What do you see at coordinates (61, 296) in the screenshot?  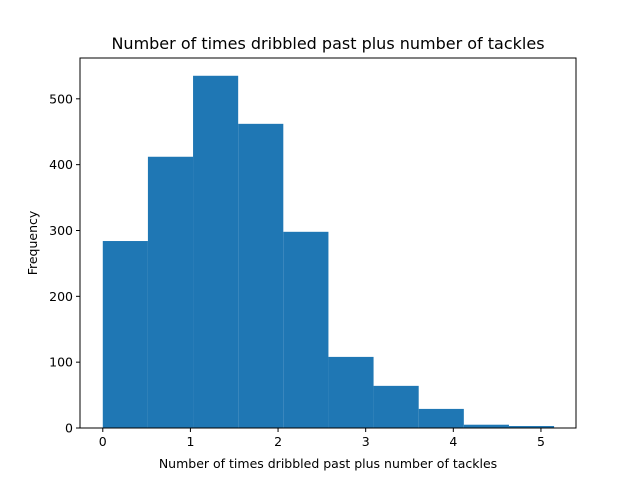 I see `y-tick-label: 200` at bounding box center [61, 296].